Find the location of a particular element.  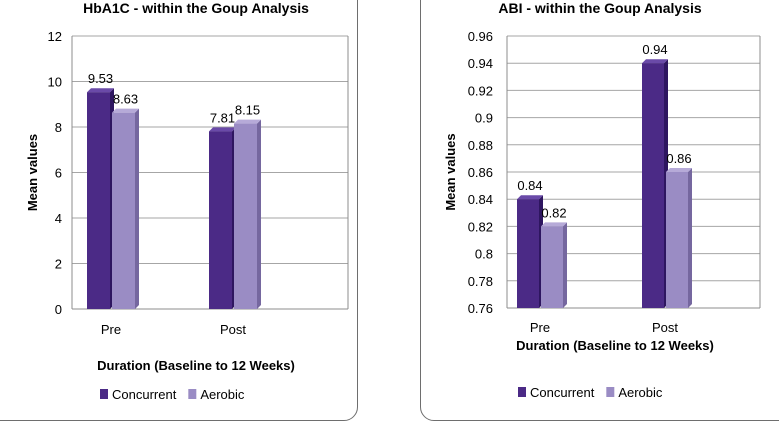

data-label: 0.86 is located at coordinates (678, 158).